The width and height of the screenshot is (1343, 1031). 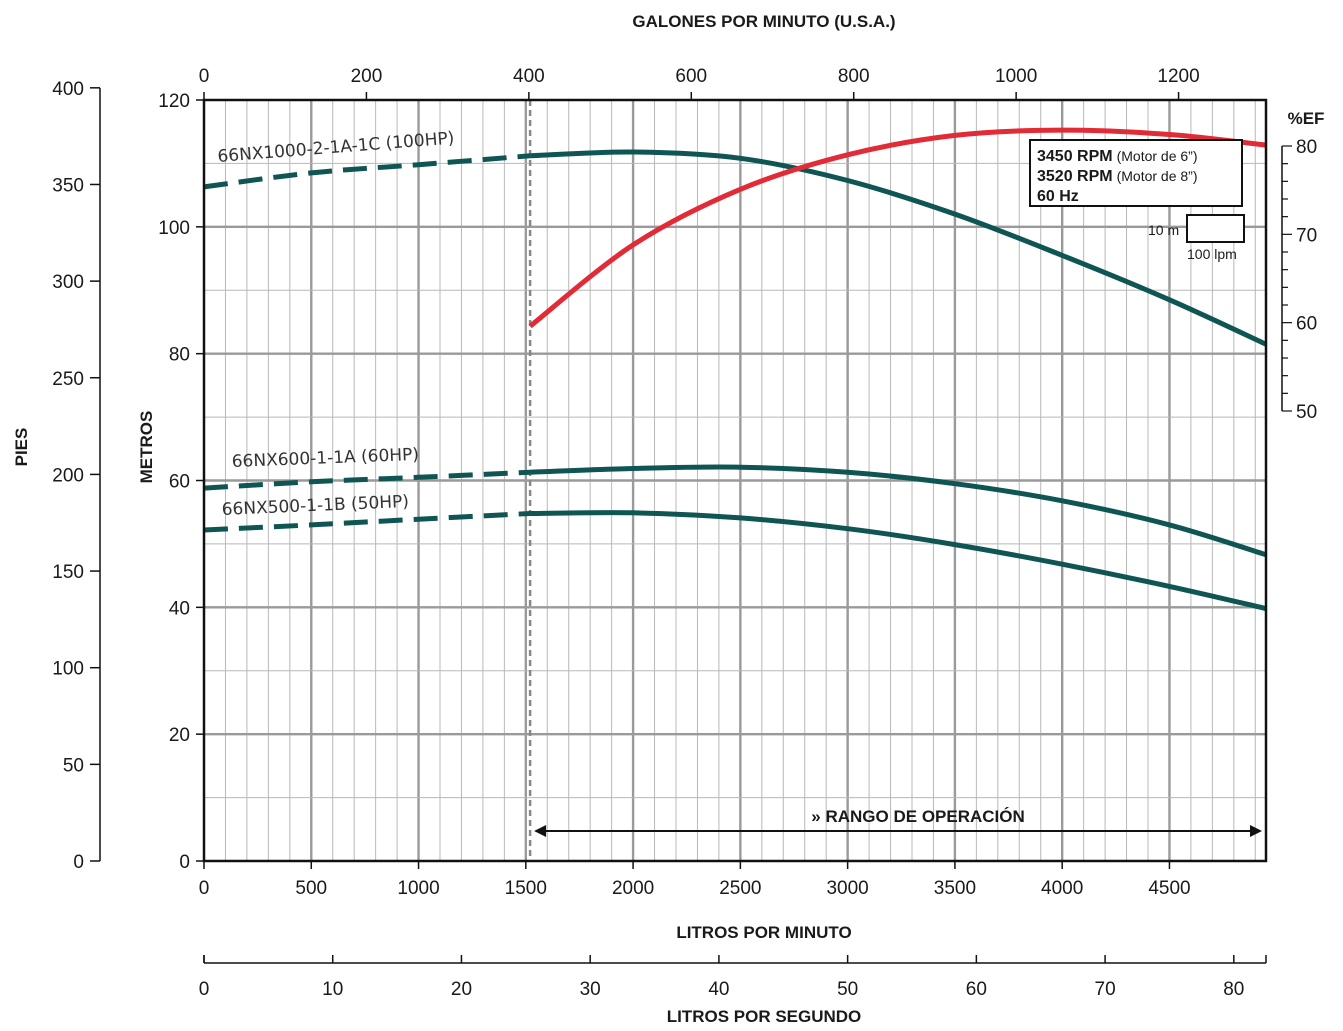 What do you see at coordinates (315, 506) in the screenshot?
I see `series-2-label: 66NX500-1-1B (50HP)` at bounding box center [315, 506].